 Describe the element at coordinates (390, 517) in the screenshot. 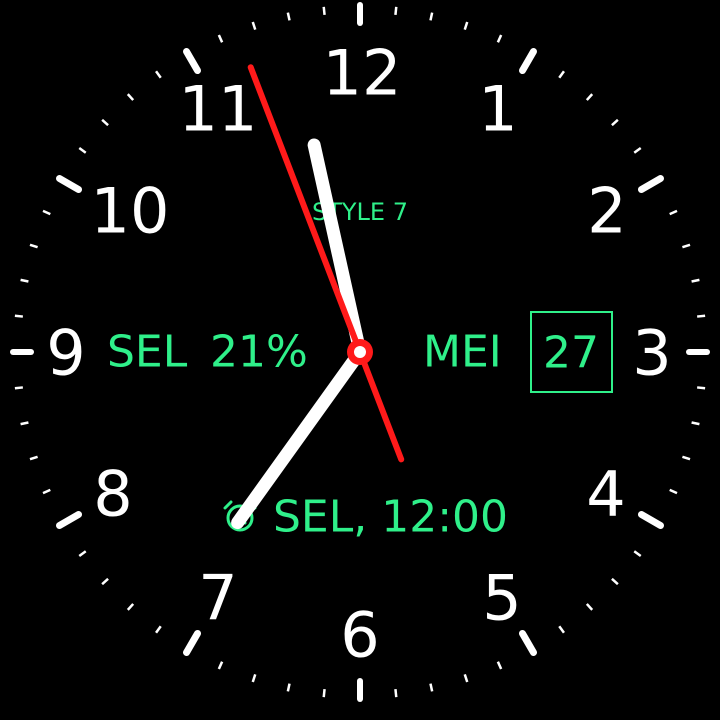

I see `alarm-time: SEL, 12:00` at that location.